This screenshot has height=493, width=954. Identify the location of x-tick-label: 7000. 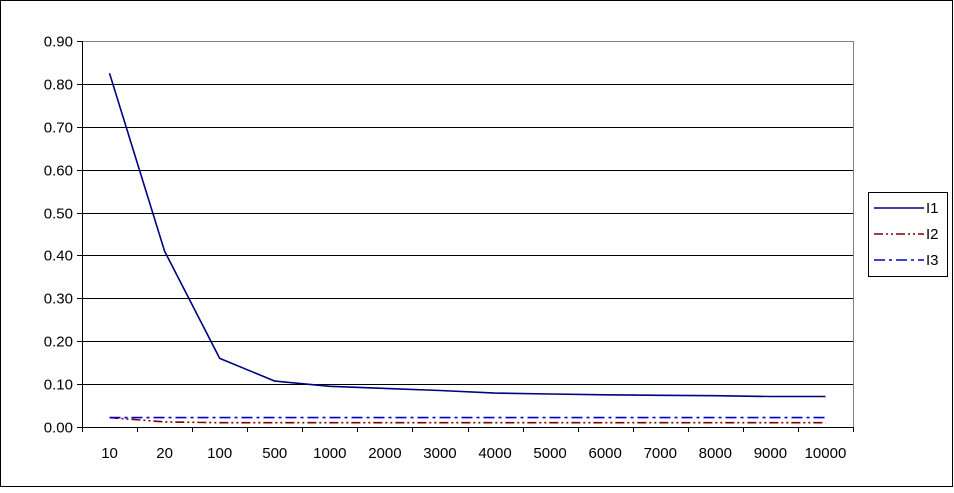
(660, 453).